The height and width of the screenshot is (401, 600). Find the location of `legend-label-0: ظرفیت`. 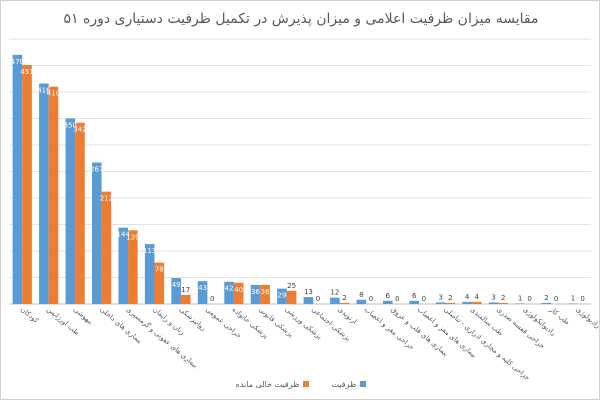

legend-label-0: ظرفیت is located at coordinates (344, 384).